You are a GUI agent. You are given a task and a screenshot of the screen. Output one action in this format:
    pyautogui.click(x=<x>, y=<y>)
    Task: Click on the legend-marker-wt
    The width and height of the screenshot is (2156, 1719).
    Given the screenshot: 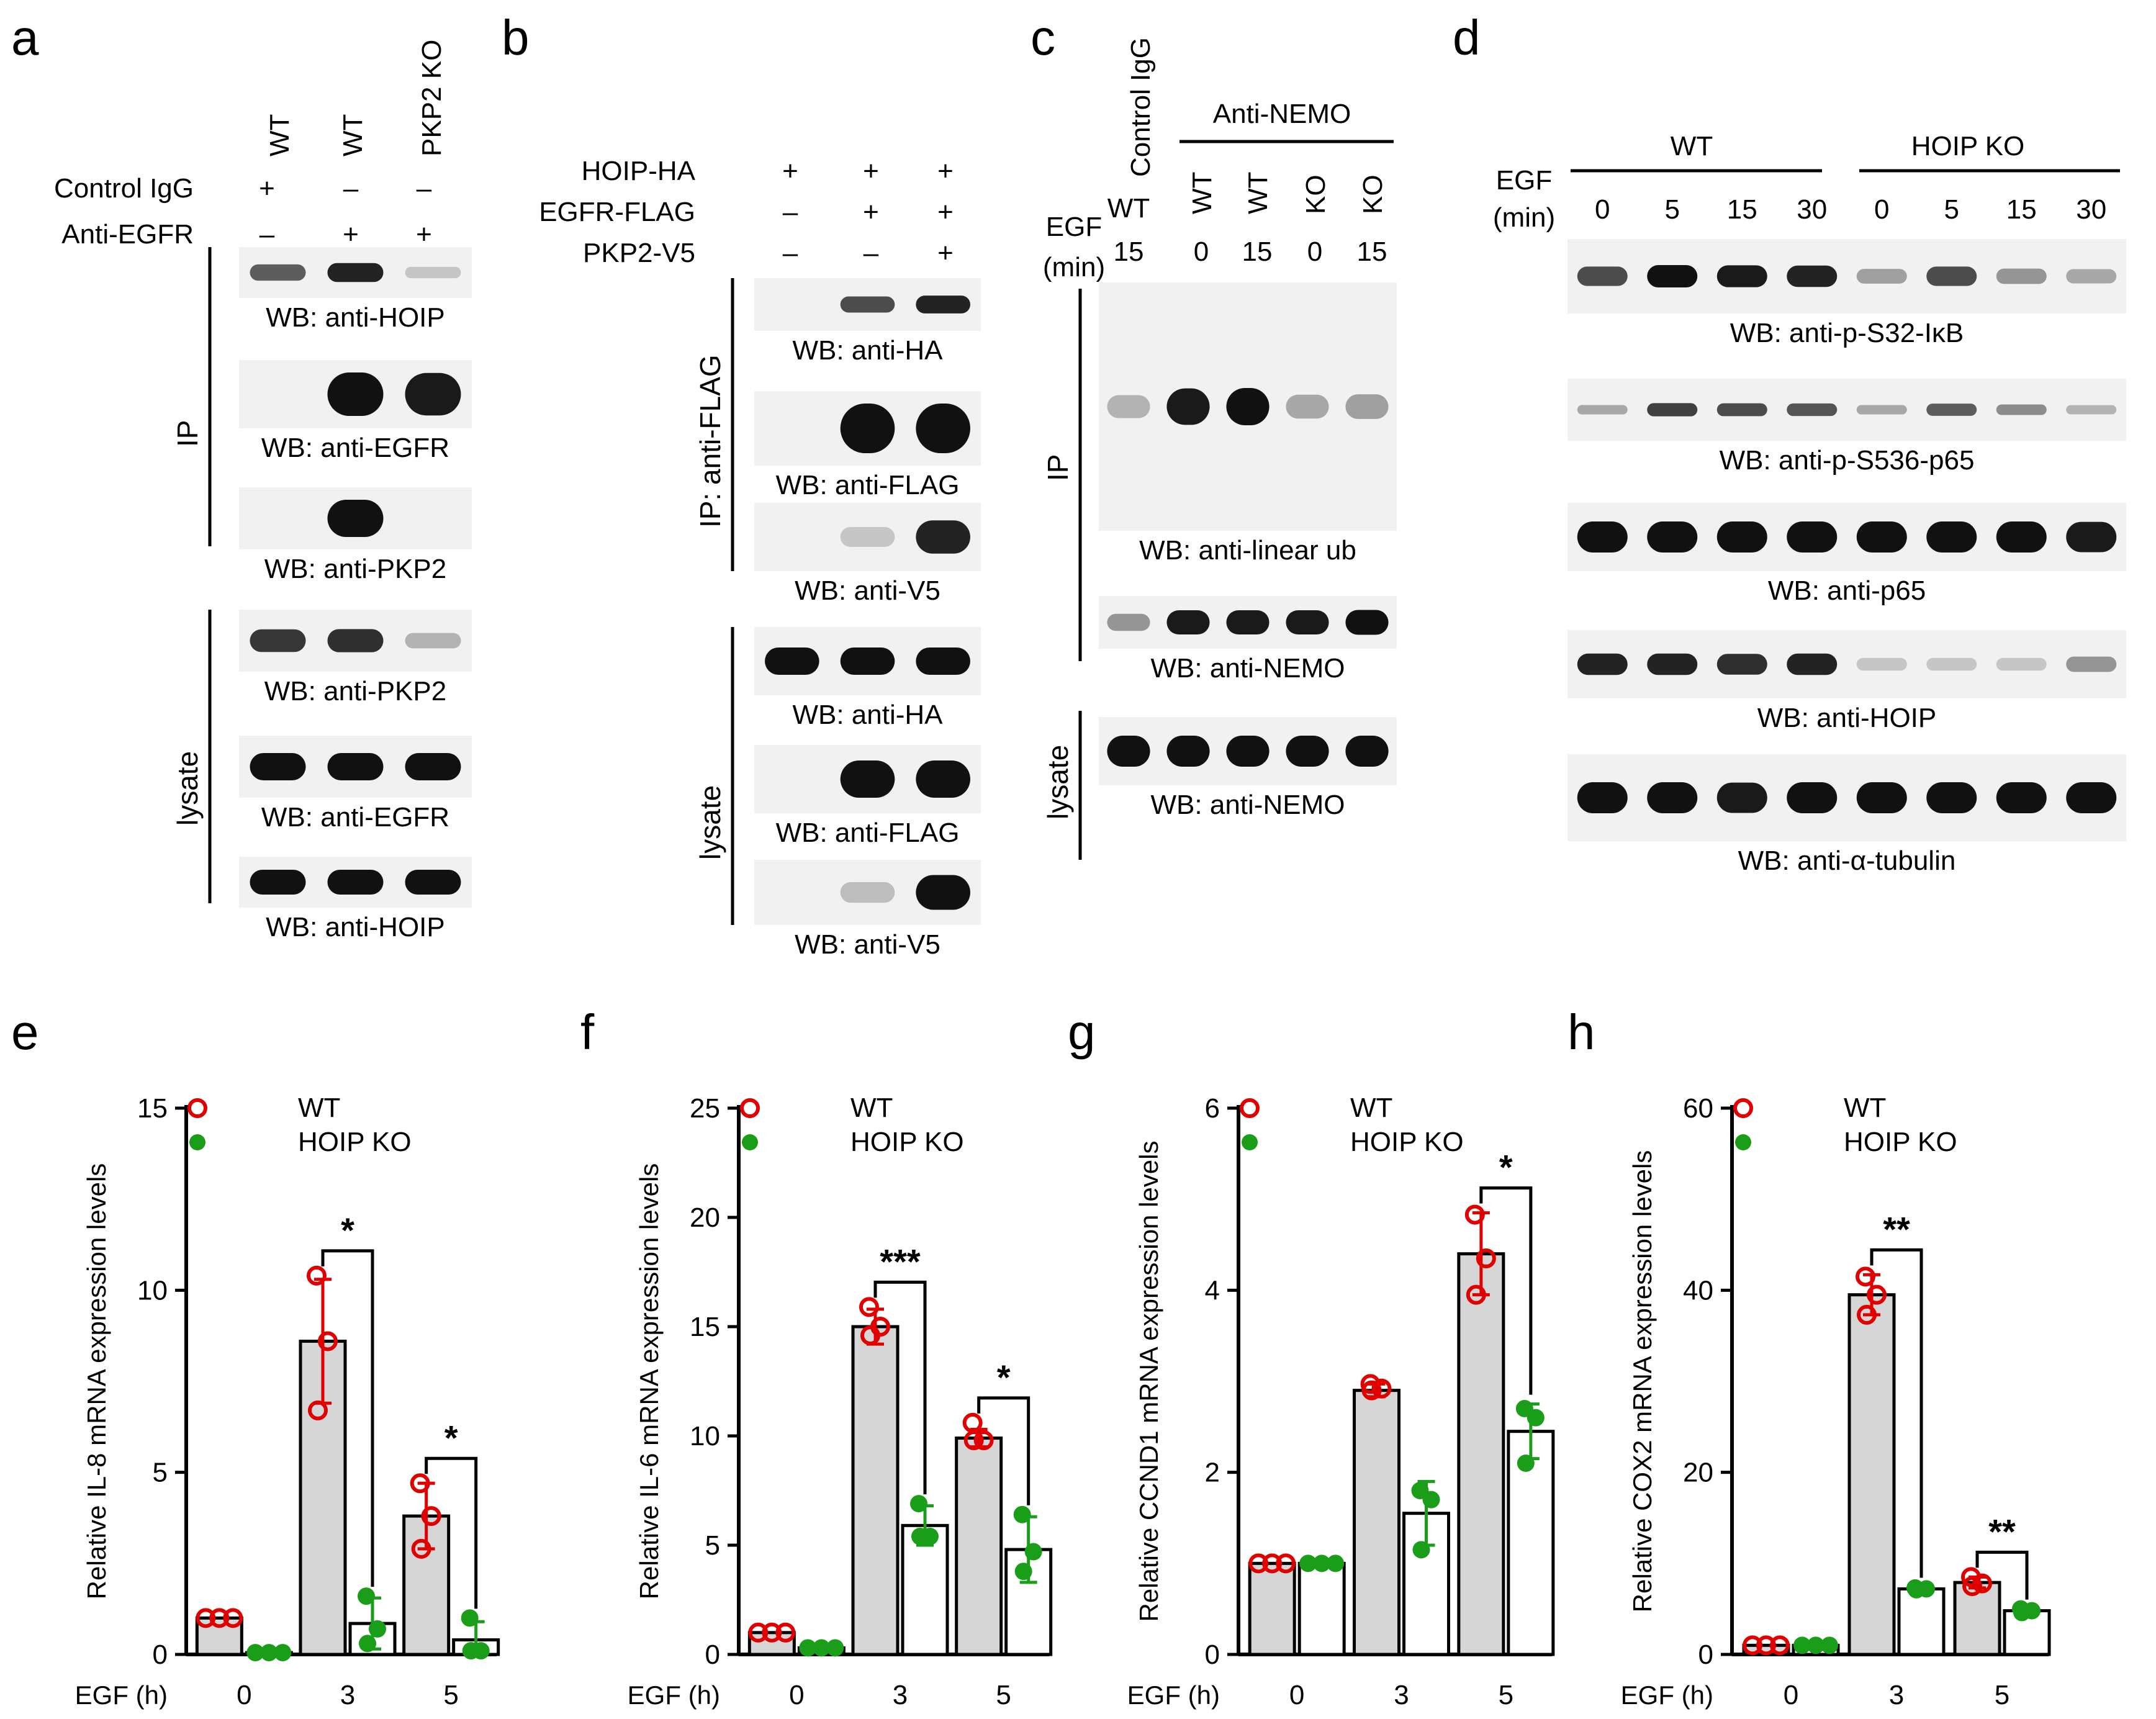 What is the action you would take?
    pyautogui.click(x=1743, y=1108)
    